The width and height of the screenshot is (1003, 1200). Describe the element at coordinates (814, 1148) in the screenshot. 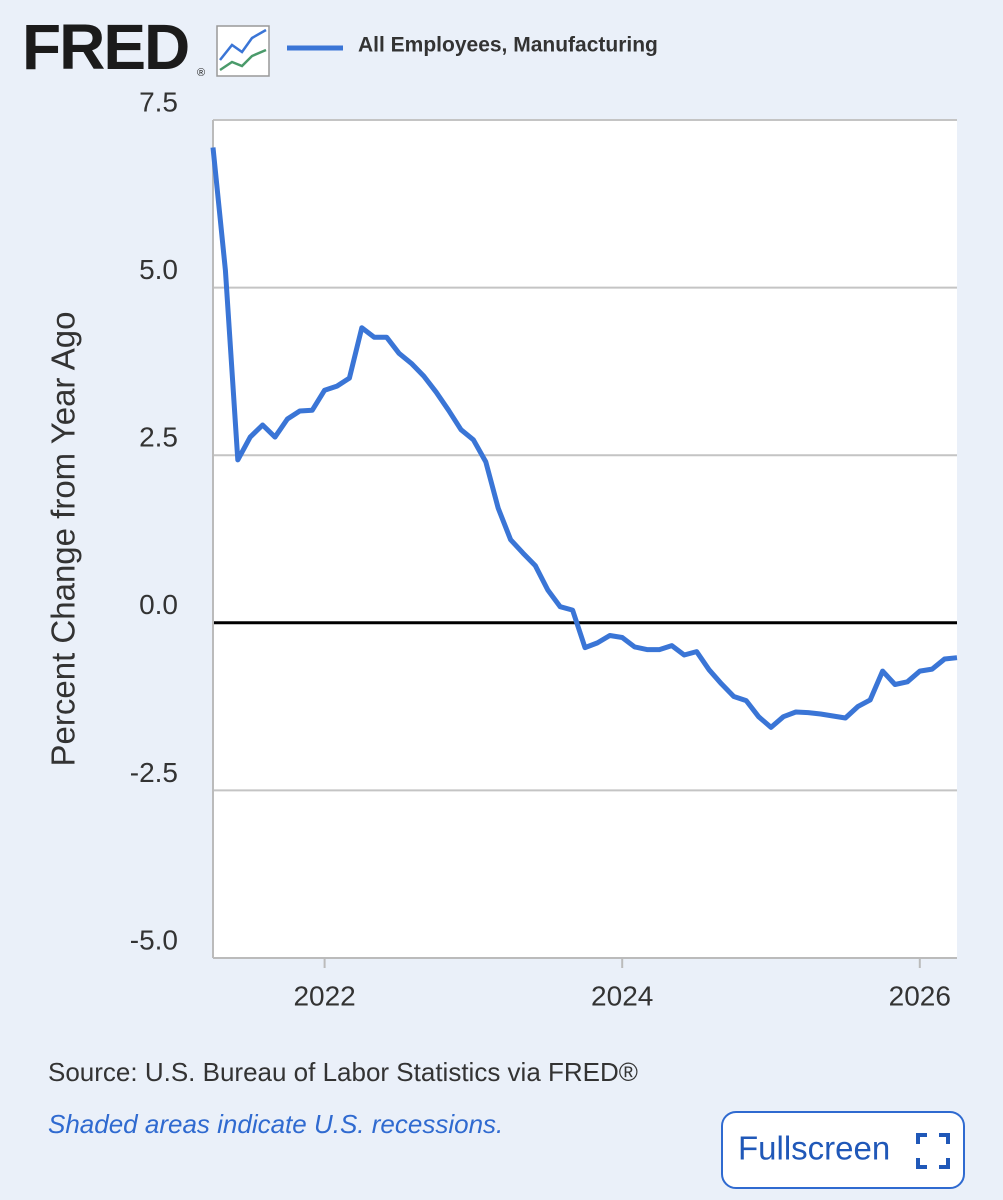

I see `button-label: Fullscreen` at that location.